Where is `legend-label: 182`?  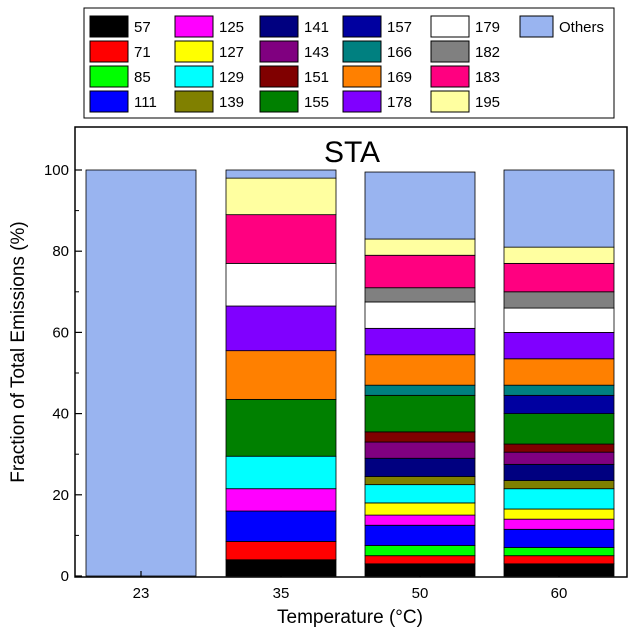
legend-label: 182 is located at coordinates (487, 52).